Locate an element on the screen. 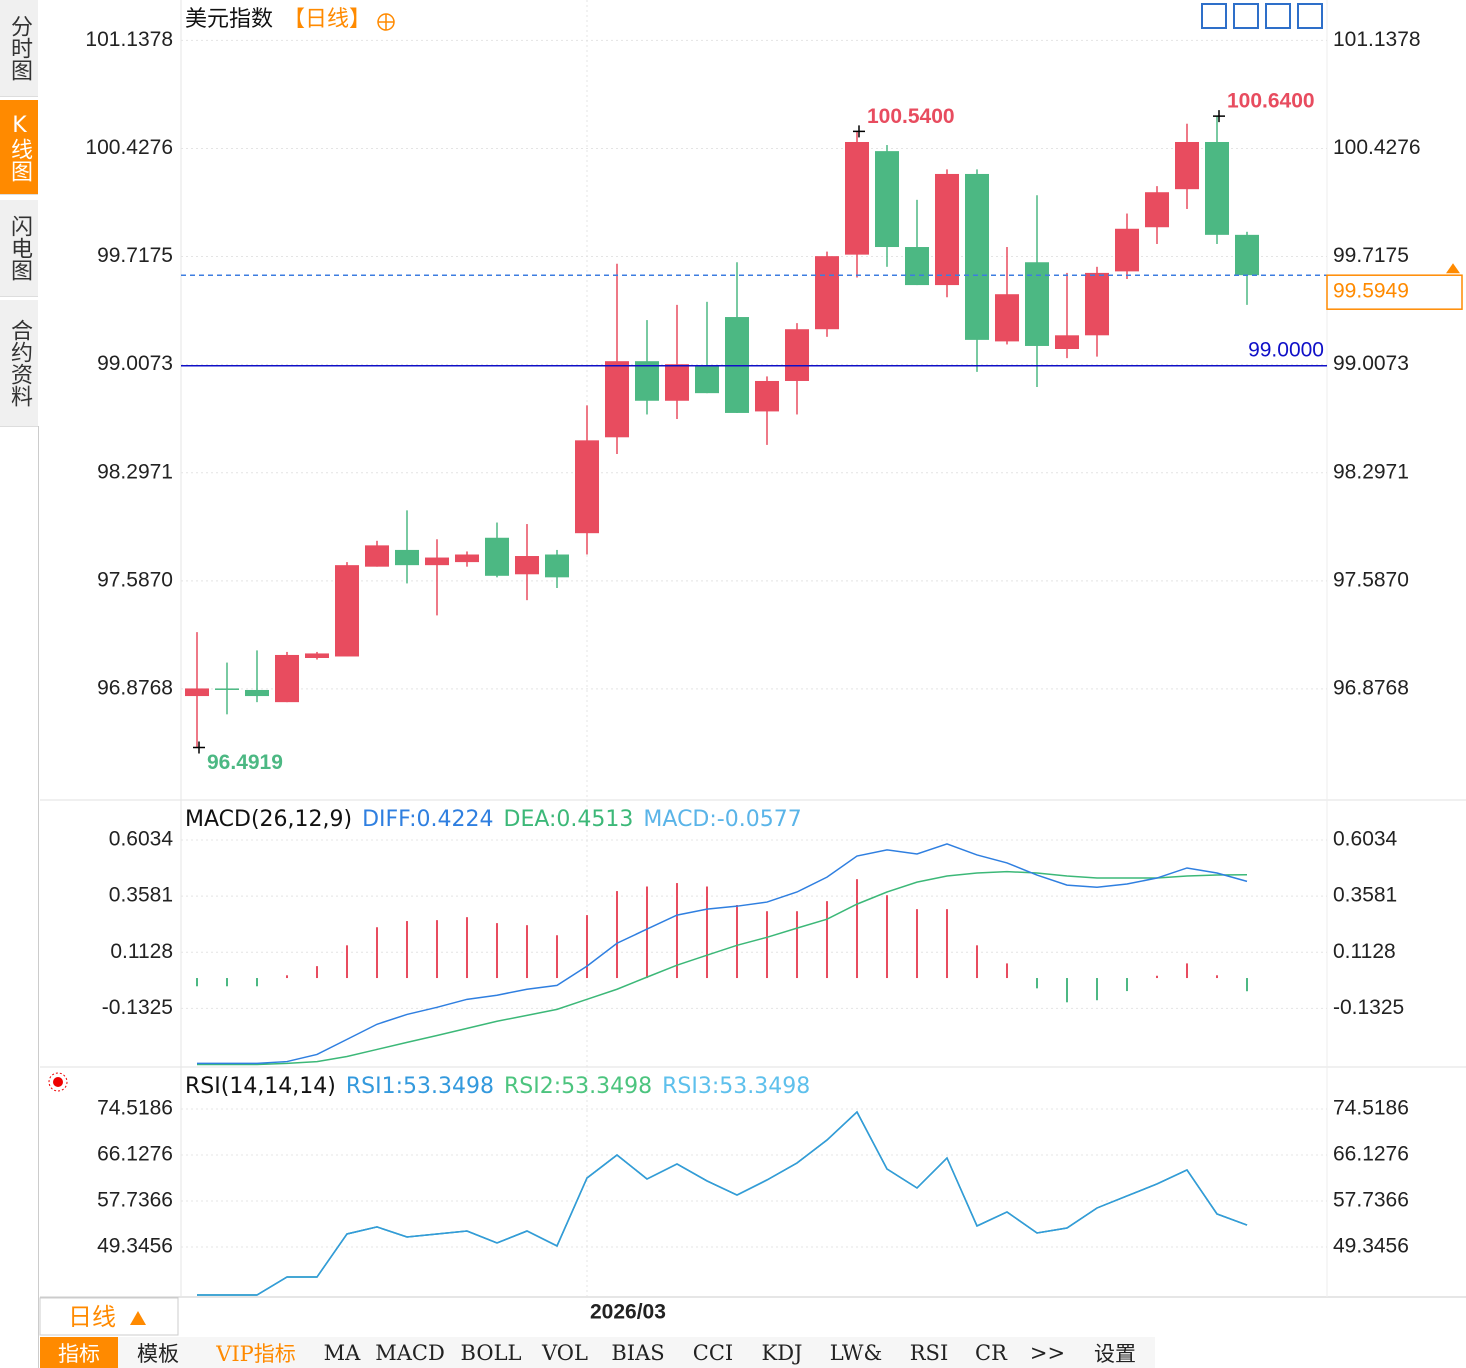 Image resolution: width=1466 pixels, height=1368 pixels. last-price-label: 99.5949 is located at coordinates (1371, 291).